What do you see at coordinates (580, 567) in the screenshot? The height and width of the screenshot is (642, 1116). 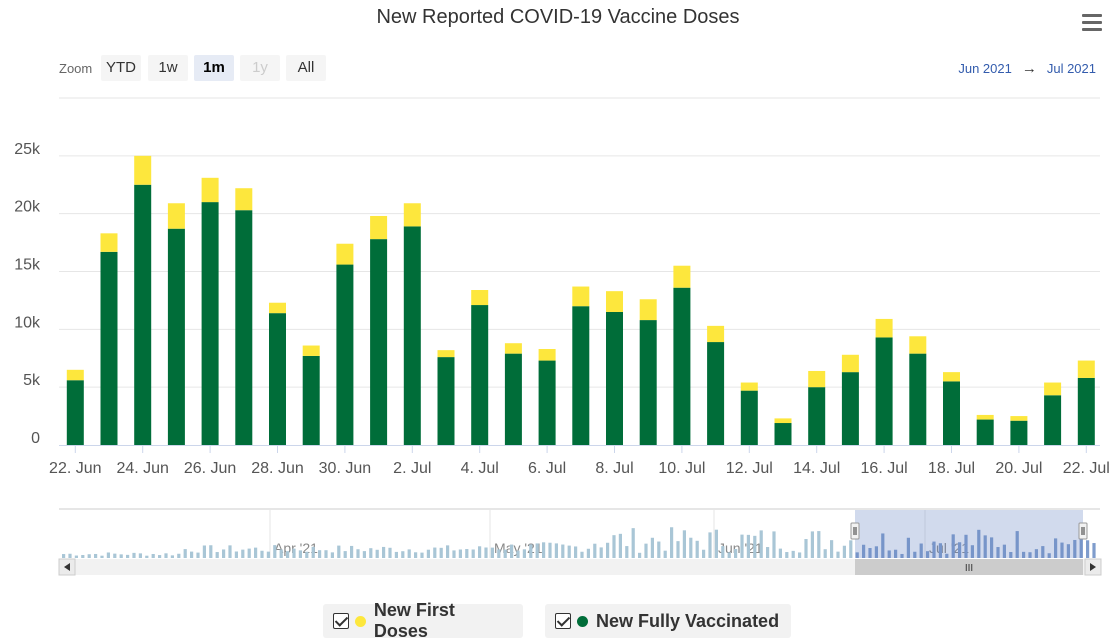 I see `scrollbar-track` at bounding box center [580, 567].